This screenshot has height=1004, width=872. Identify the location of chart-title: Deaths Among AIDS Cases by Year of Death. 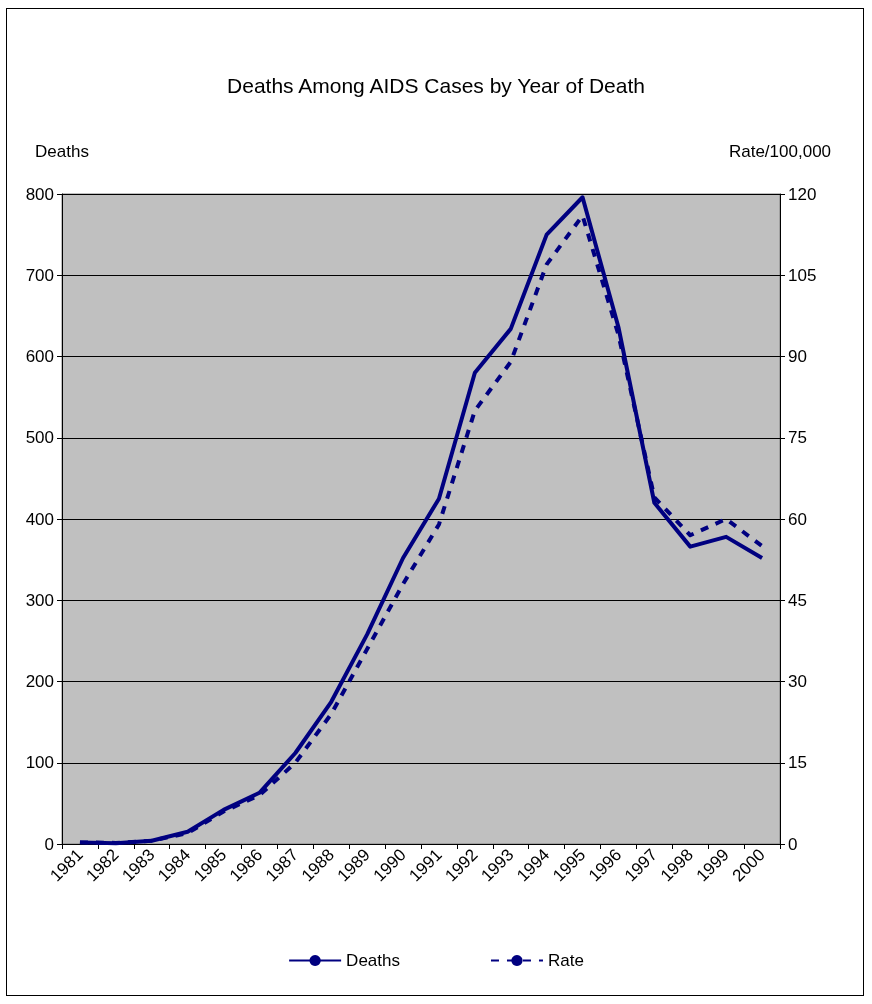
(436, 85).